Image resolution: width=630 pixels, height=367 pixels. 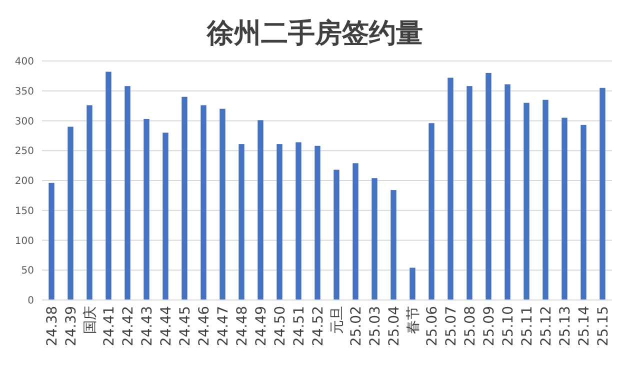 What do you see at coordinates (584, 326) in the screenshot?
I see `x-tick-label: 25.14` at bounding box center [584, 326].